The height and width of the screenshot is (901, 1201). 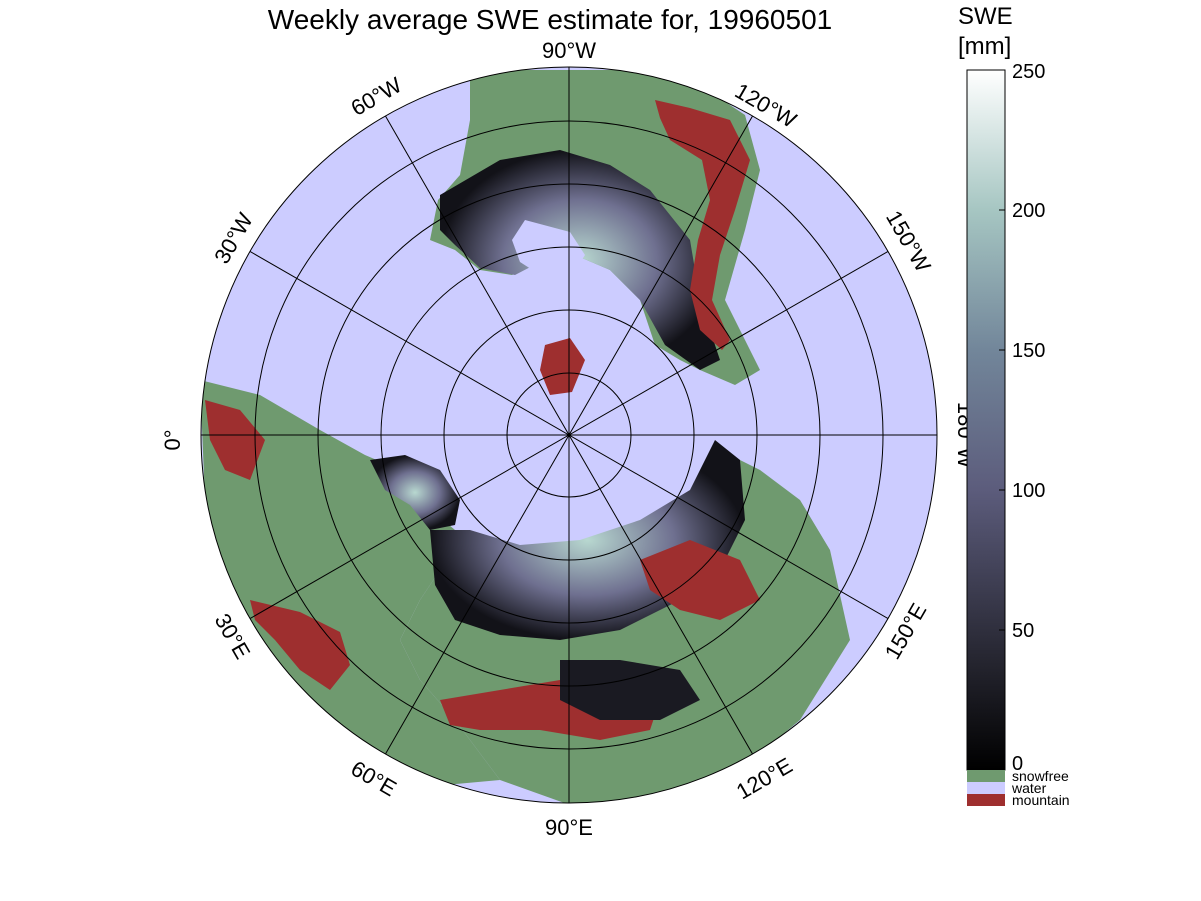 What do you see at coordinates (1028, 351) in the screenshot?
I see `colorbar-tick-150: 150` at bounding box center [1028, 351].